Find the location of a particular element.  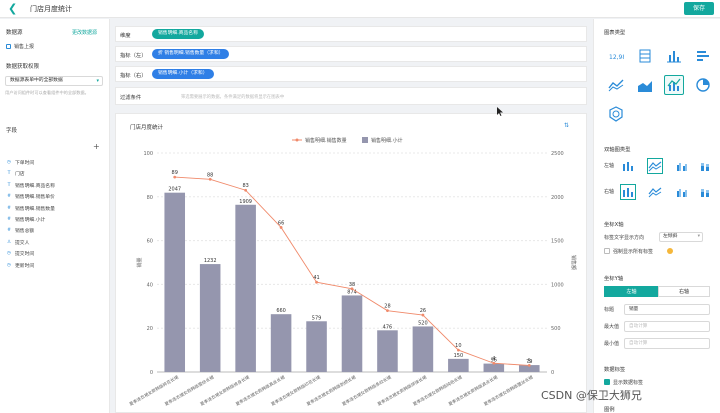

add-field-button: + is located at coordinates (96, 146).